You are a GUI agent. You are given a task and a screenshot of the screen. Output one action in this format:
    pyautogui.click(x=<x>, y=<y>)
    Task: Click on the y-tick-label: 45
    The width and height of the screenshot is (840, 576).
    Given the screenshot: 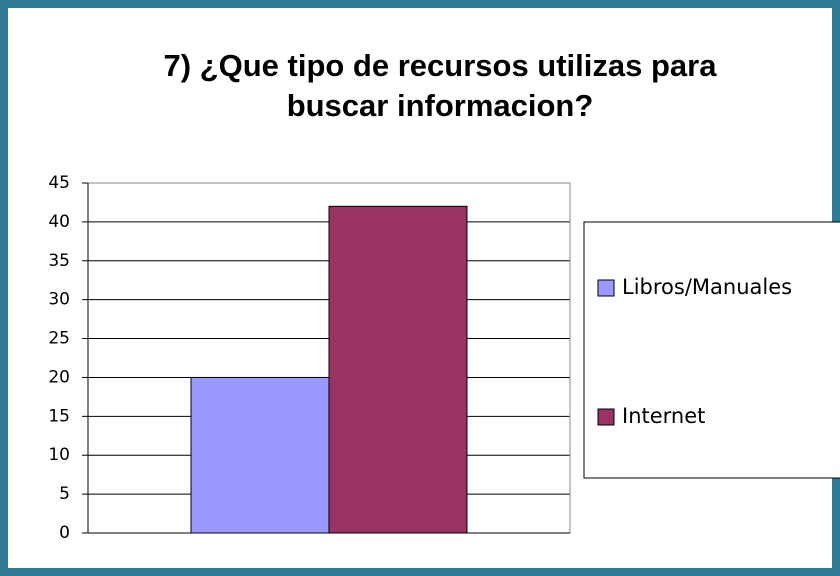 What is the action you would take?
    pyautogui.click(x=59, y=183)
    